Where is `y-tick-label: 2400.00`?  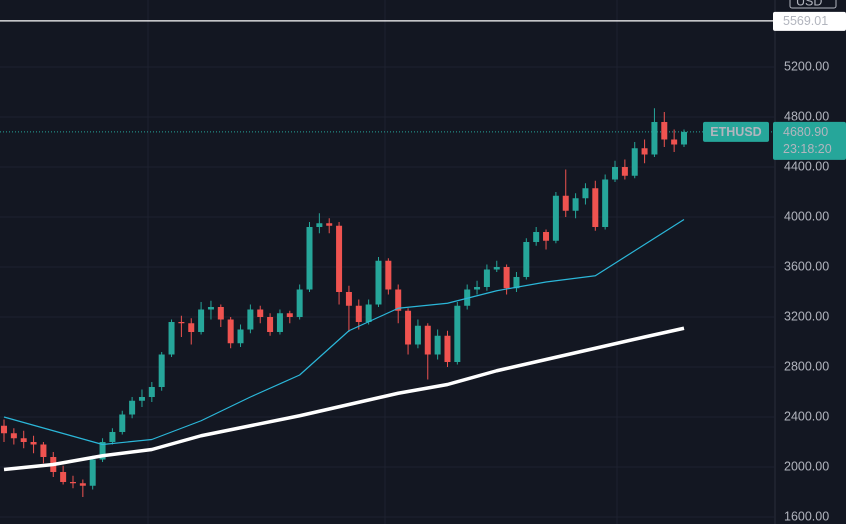 y-tick-label: 2400.00 is located at coordinates (806, 416).